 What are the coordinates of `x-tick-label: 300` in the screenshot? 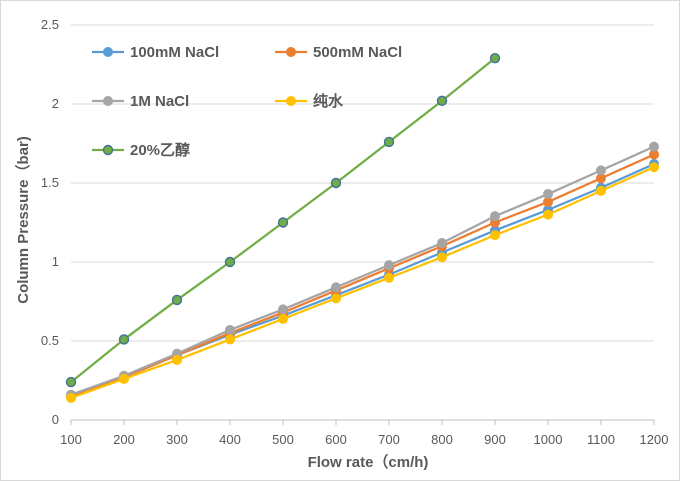 It's located at (177, 439).